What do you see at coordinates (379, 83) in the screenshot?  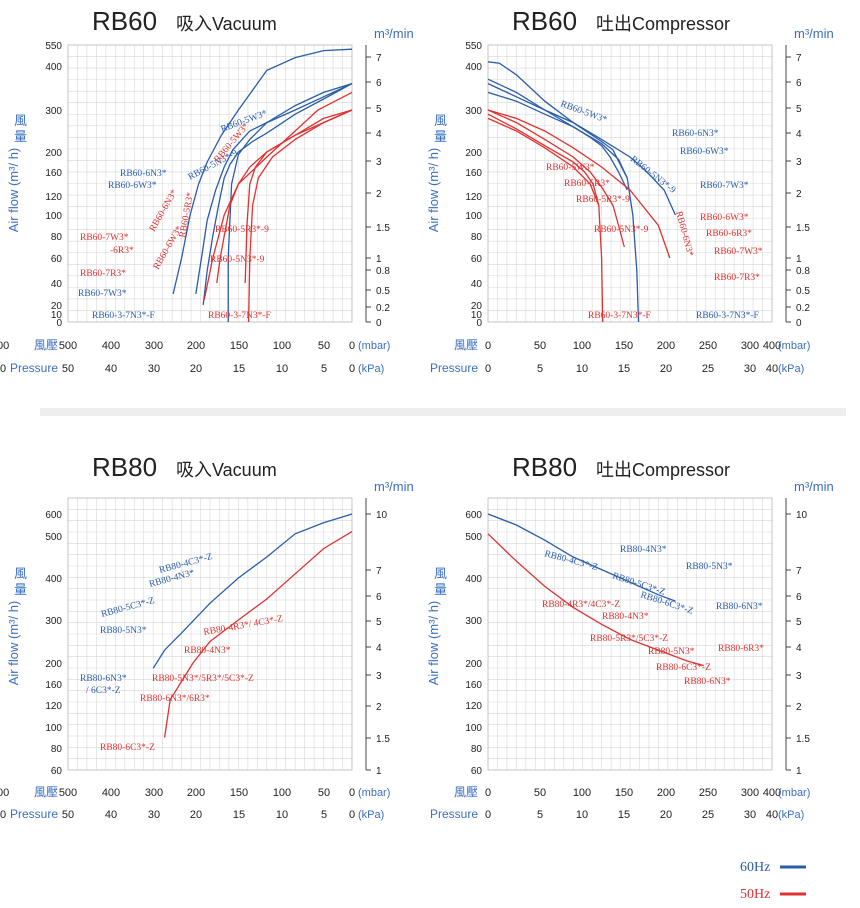 I see `y-right-tick-label: 6` at bounding box center [379, 83].